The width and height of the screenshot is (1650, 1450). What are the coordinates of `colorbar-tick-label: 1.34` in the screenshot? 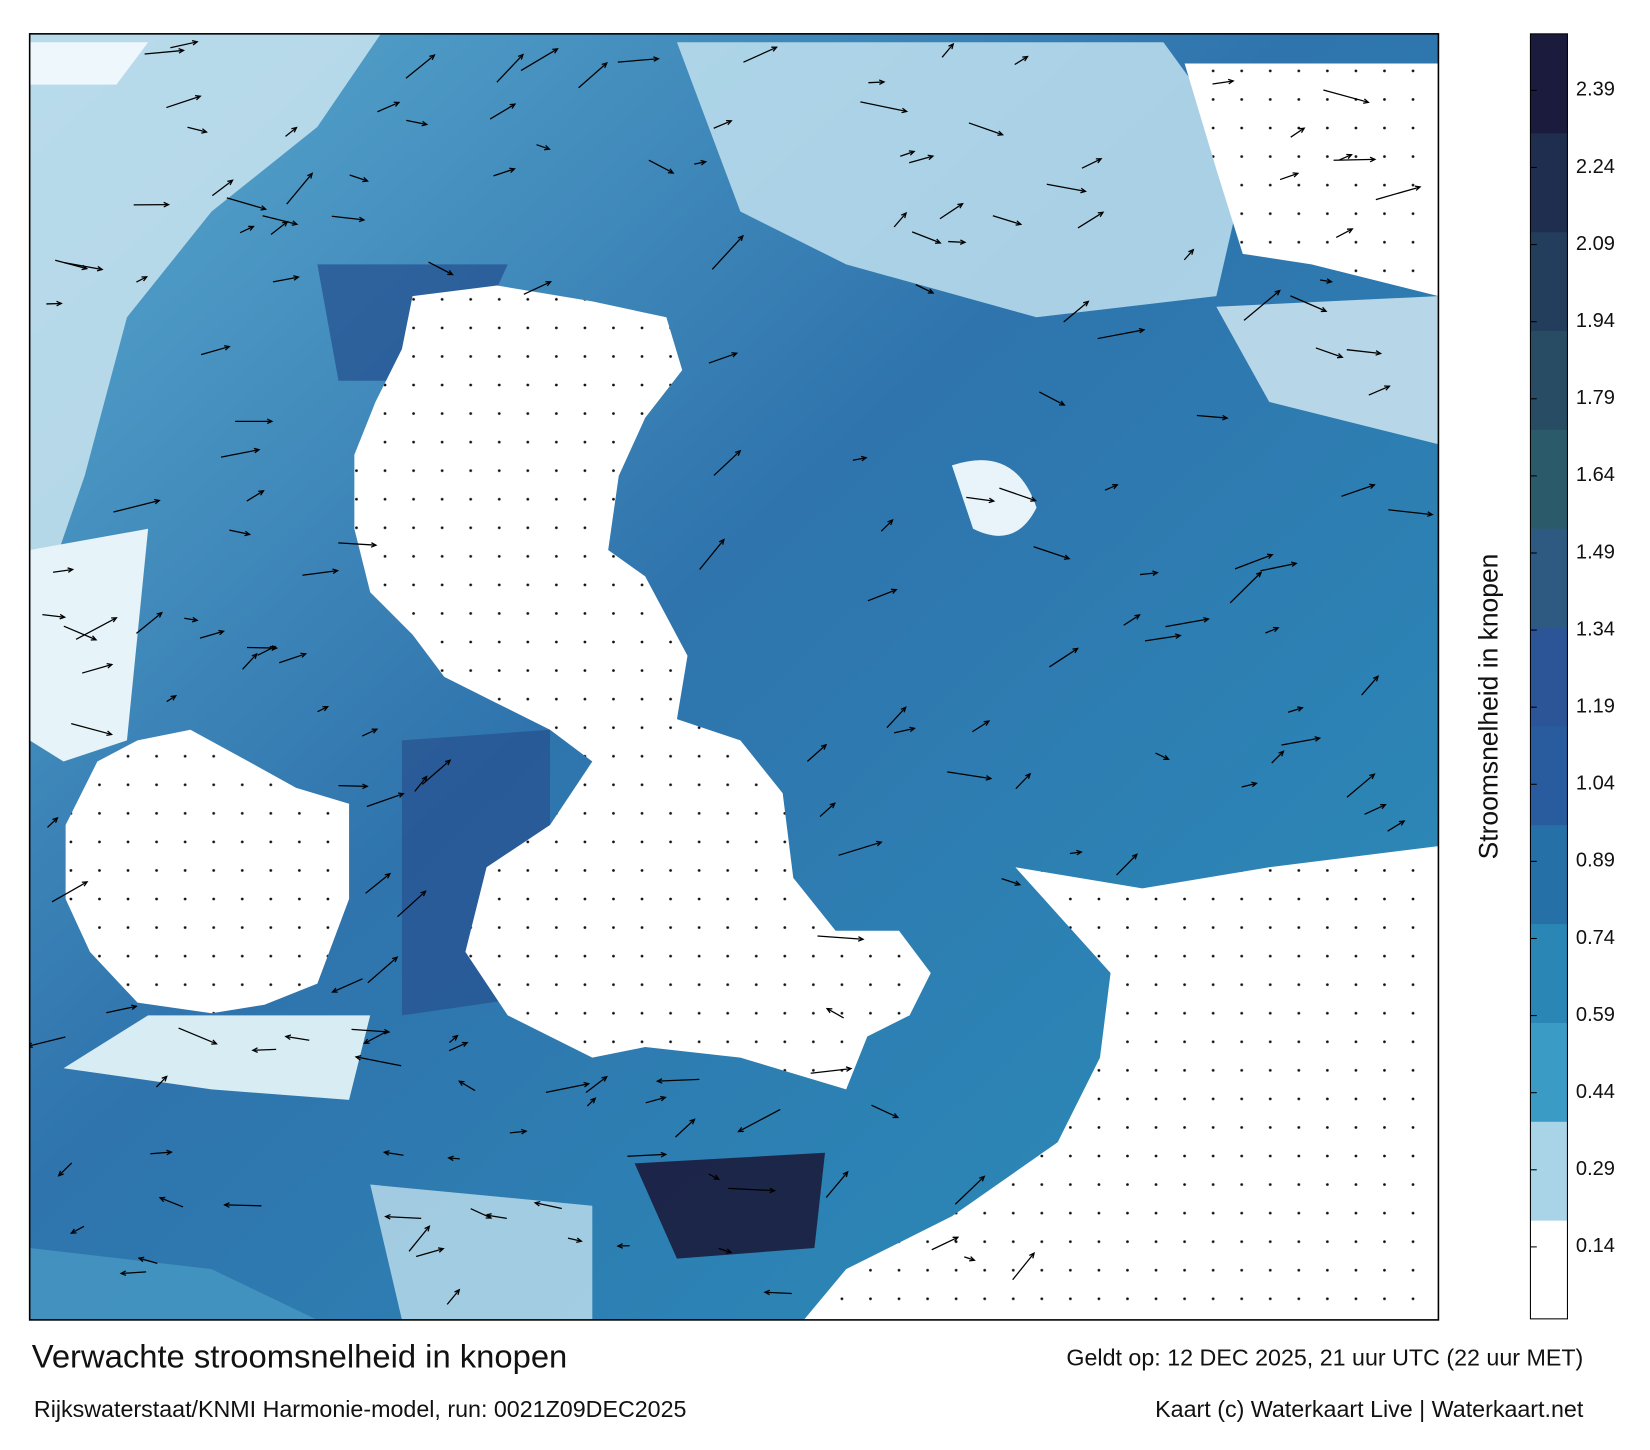 It's located at (1595, 629).